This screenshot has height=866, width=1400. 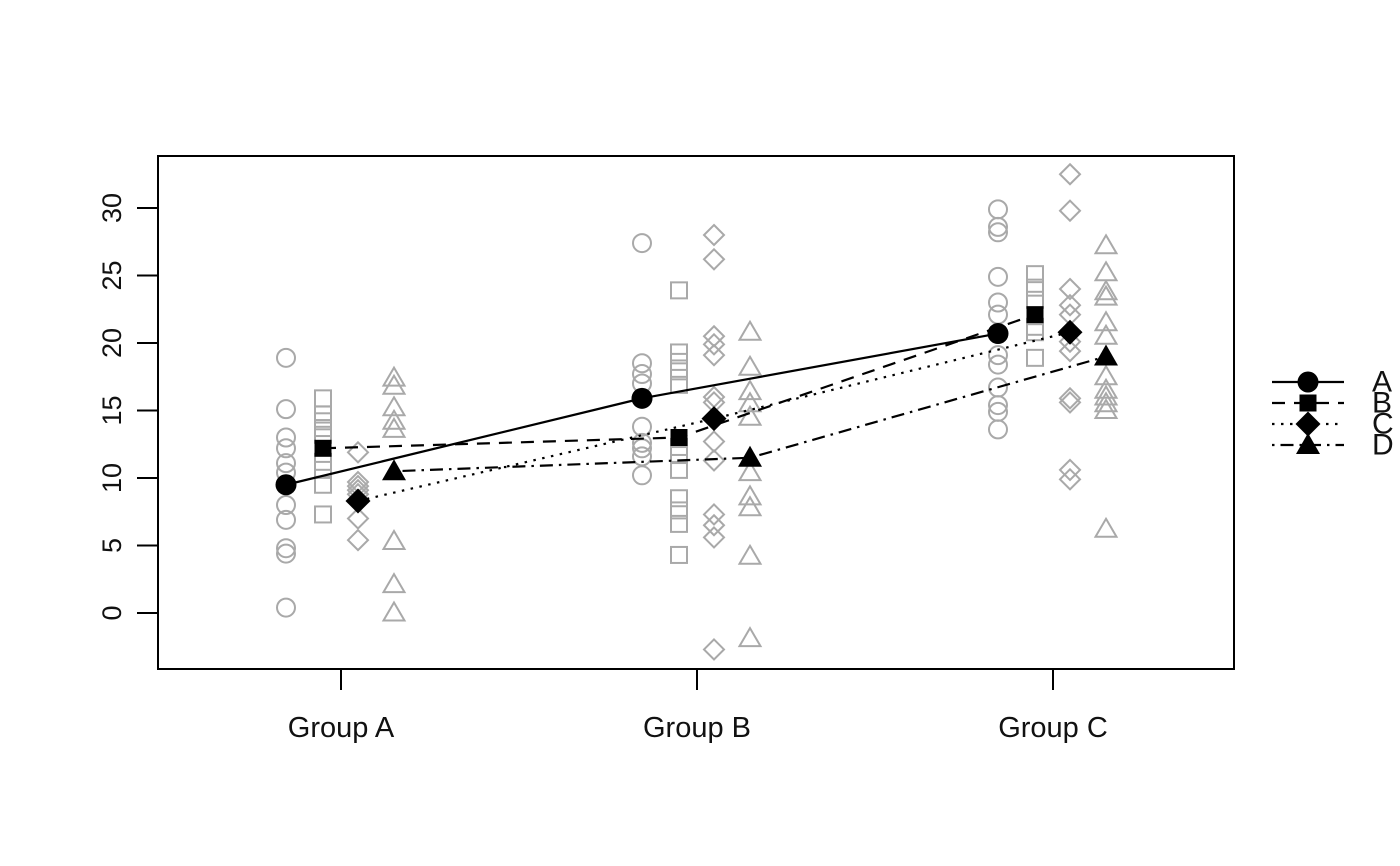 What do you see at coordinates (1382, 382) in the screenshot?
I see `legend-label-A: A` at bounding box center [1382, 382].